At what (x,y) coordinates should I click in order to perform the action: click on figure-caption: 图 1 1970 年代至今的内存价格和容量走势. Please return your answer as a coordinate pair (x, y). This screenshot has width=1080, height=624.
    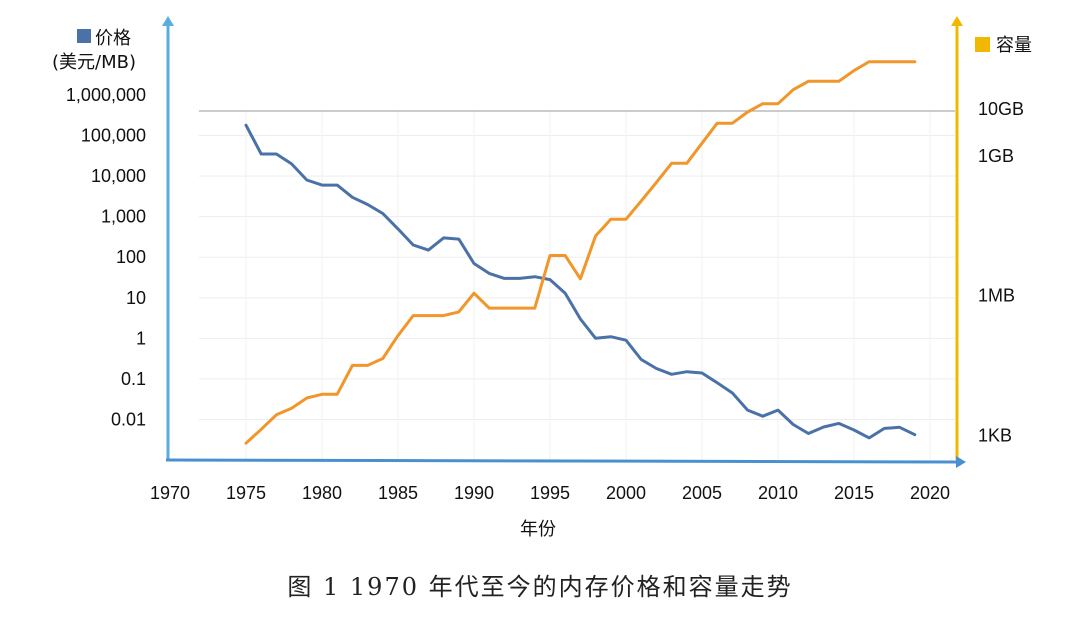
    Looking at the image, I should click on (540, 587).